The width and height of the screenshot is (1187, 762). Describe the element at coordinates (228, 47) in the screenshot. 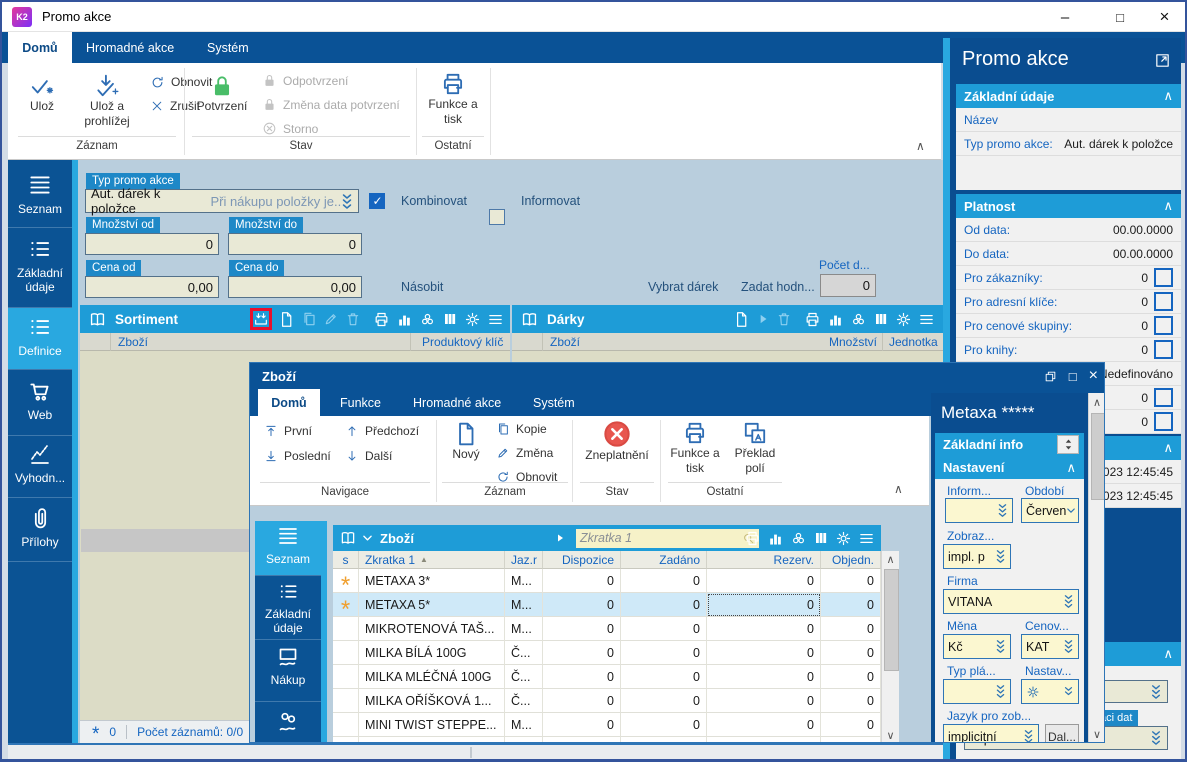

I see `tab-system: Systém` at that location.